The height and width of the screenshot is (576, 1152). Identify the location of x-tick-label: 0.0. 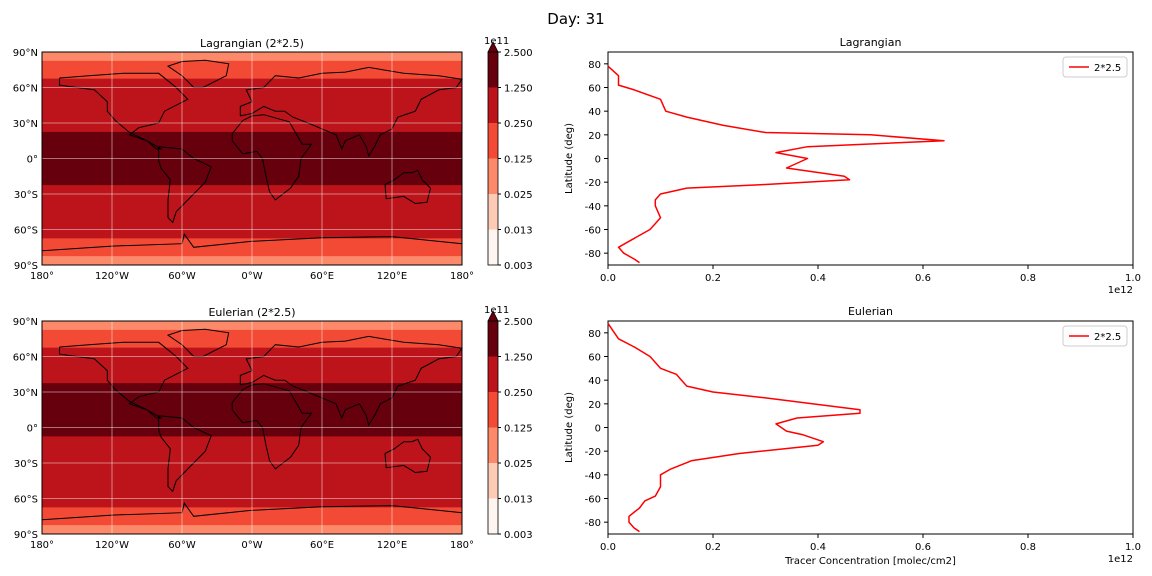
(608, 278).